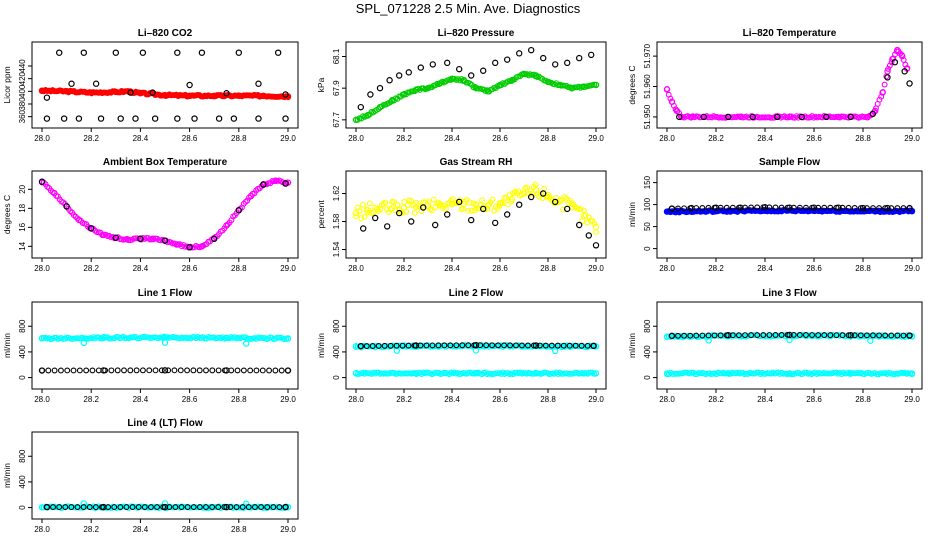  I want to click on y-tick-label: 360, so click(22, 116).